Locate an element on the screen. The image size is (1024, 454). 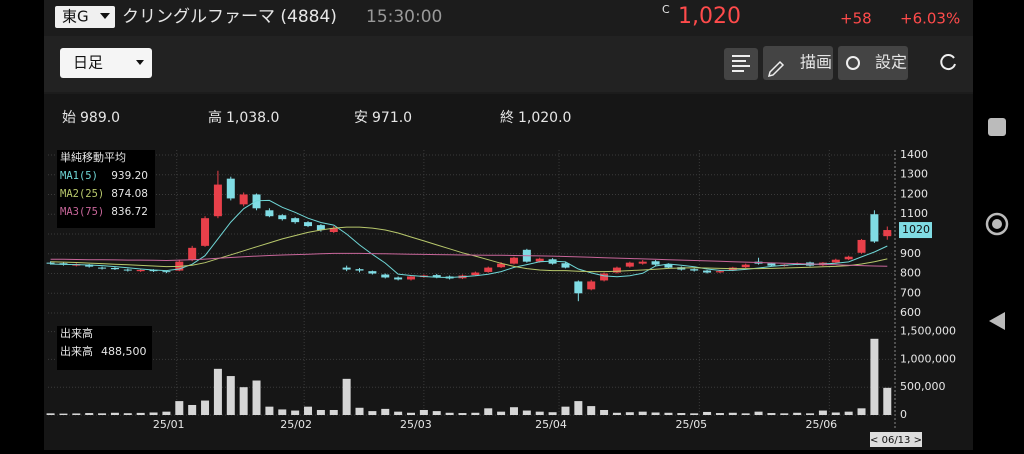
stock-name: クリングルファーマ (4884) is located at coordinates (229, 17).